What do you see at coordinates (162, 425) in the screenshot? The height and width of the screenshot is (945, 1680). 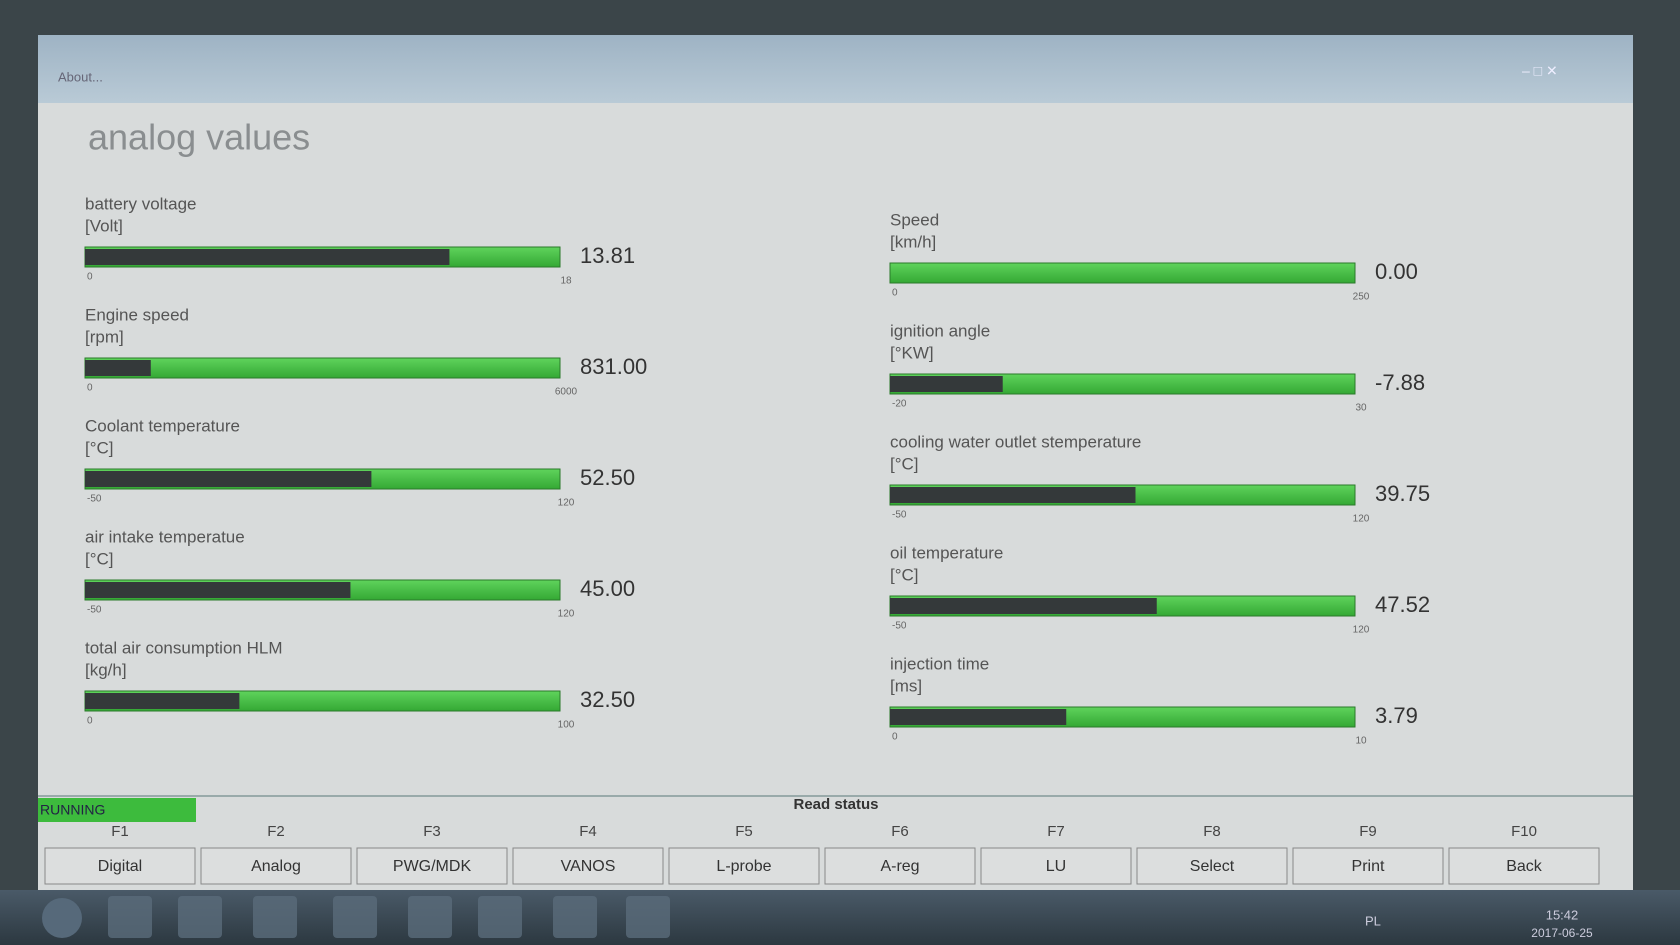 I see `gauge-label: Coolant temperature` at bounding box center [162, 425].